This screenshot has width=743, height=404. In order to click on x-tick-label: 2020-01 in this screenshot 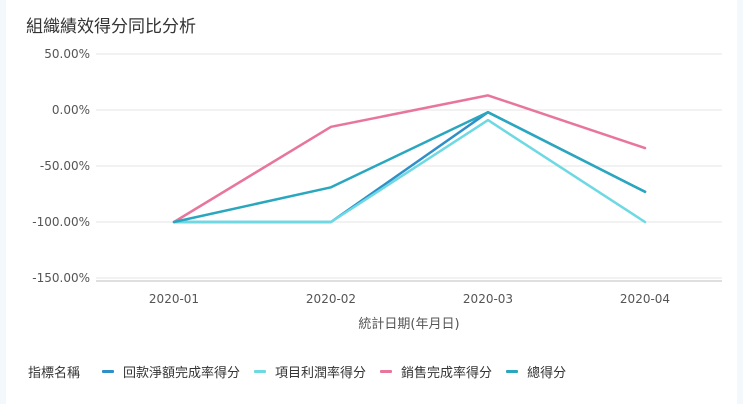, I will do `click(174, 299)`.